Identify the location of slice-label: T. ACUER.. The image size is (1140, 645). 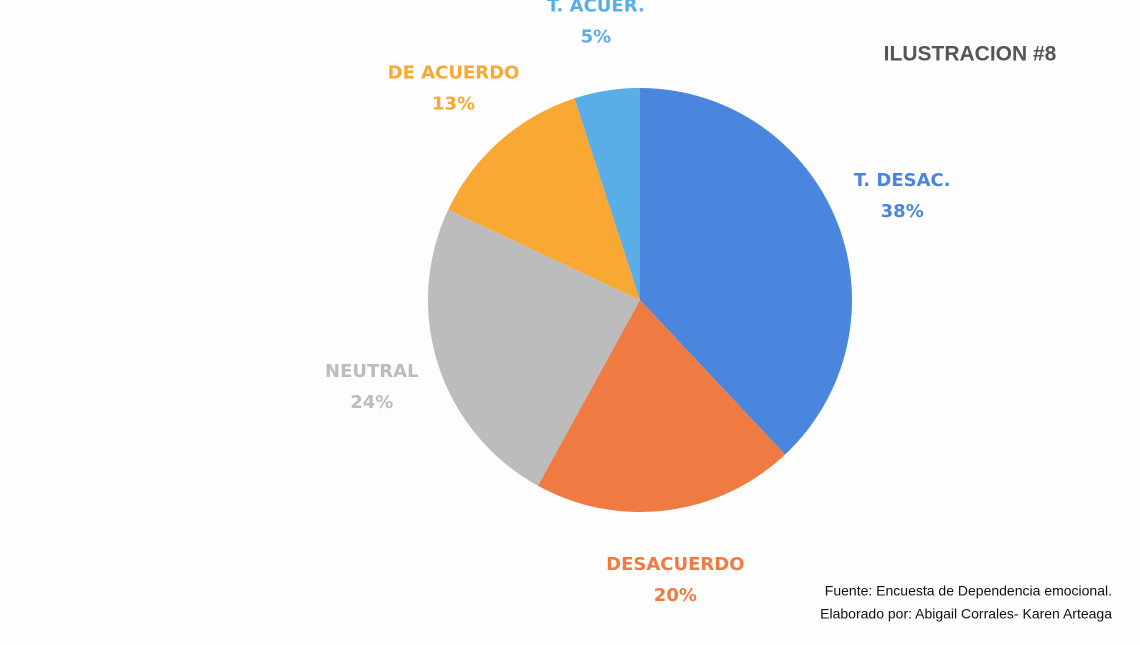
(596, 8).